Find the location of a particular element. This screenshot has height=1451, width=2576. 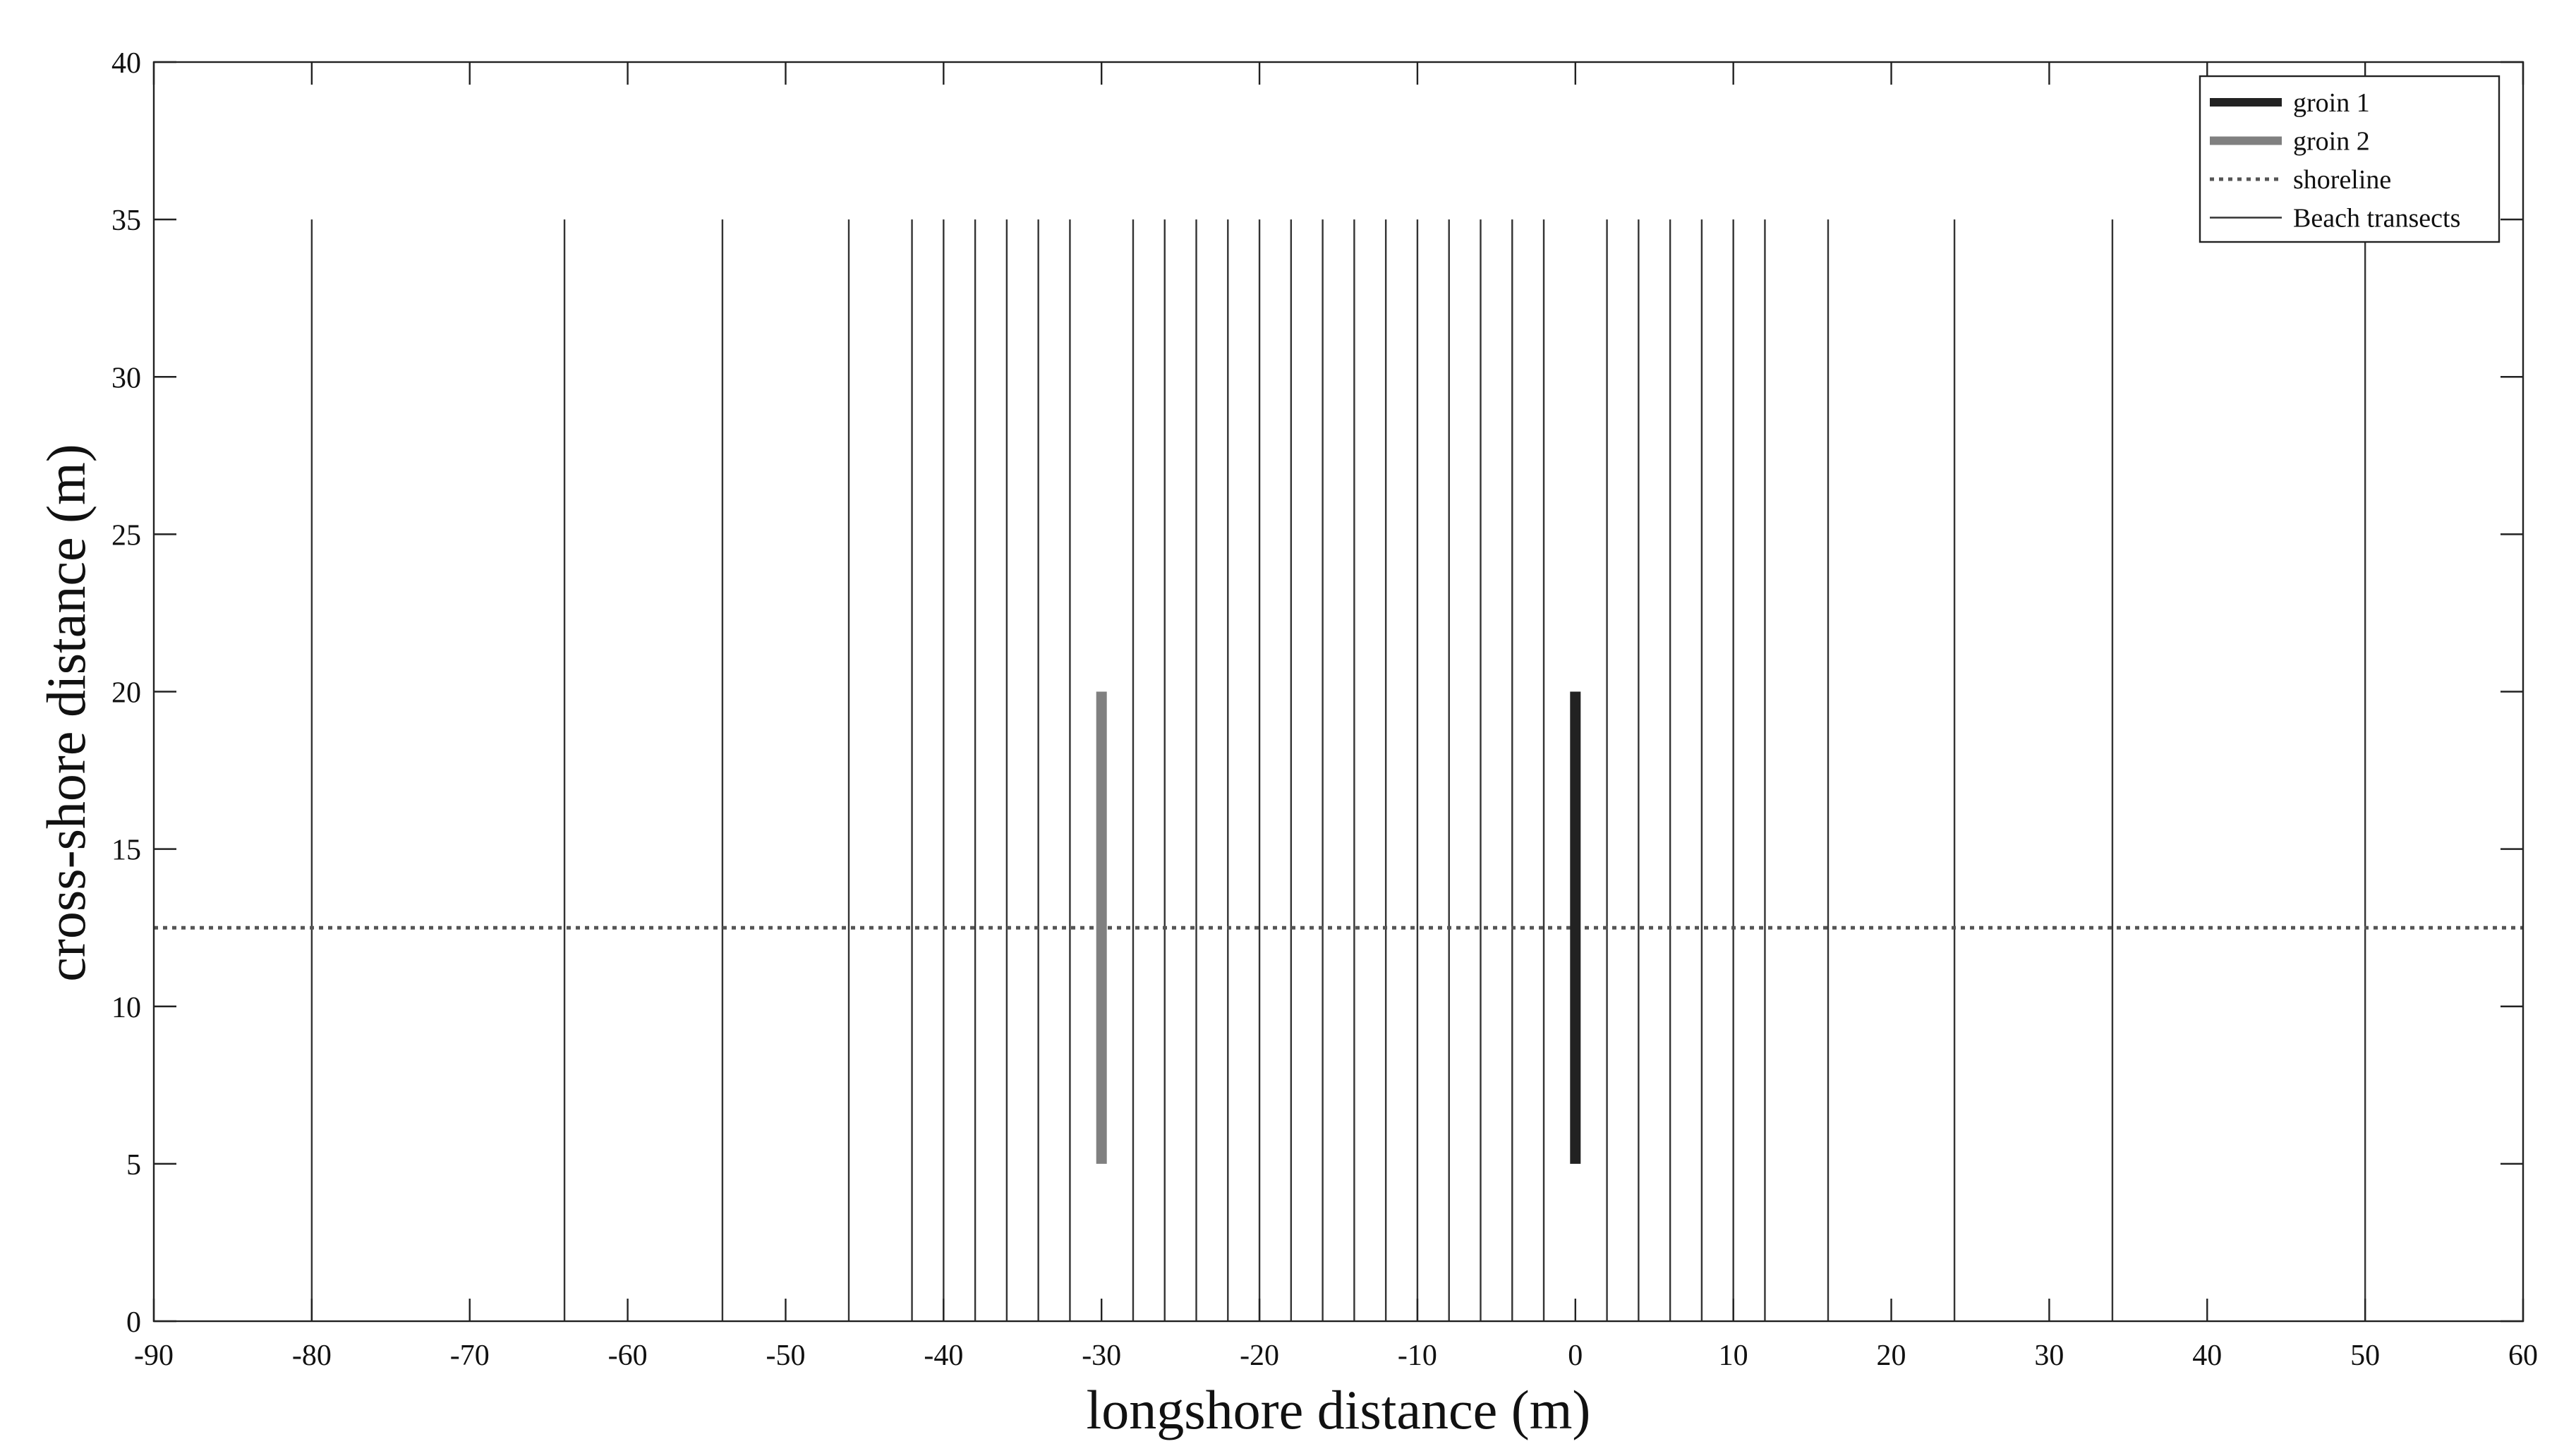

x-tick-label: 50 is located at coordinates (2365, 1356).